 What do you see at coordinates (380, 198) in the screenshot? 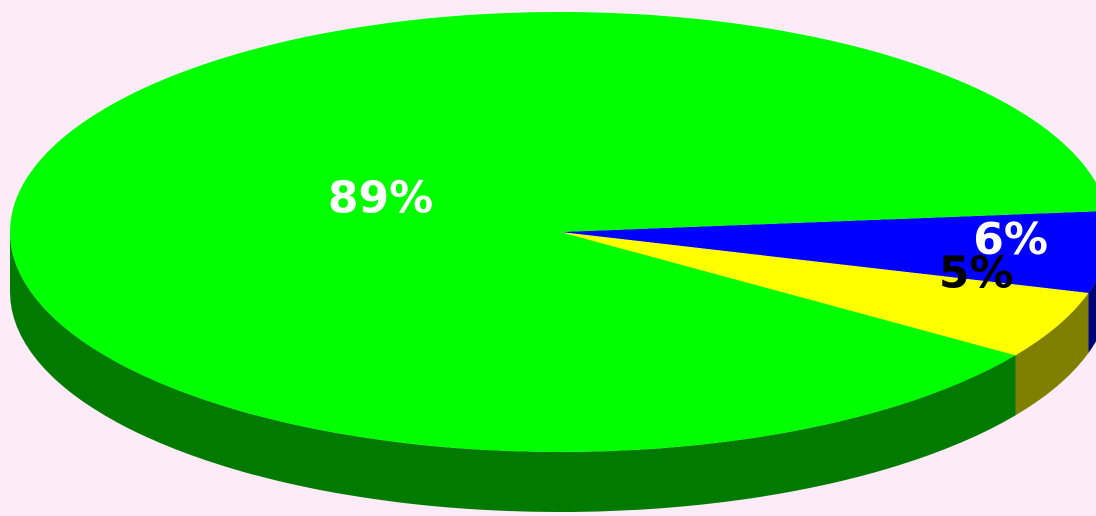
I see `slice-label-89: 89%` at bounding box center [380, 198].